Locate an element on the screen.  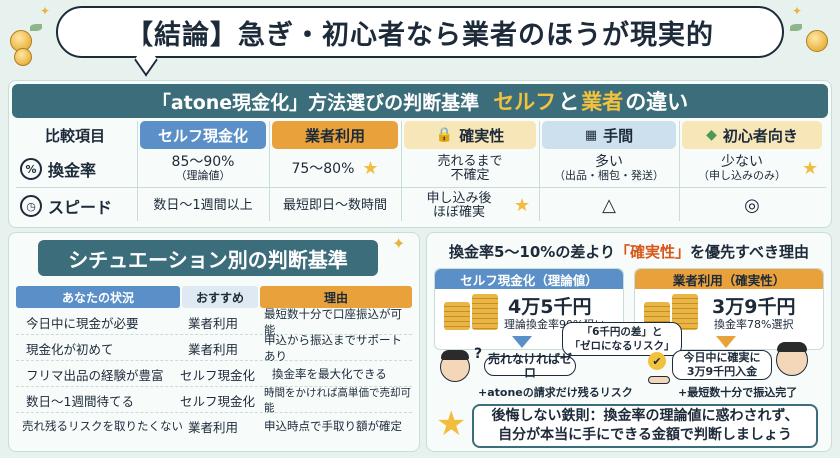
difference-label: の違い is located at coordinates (657, 102).